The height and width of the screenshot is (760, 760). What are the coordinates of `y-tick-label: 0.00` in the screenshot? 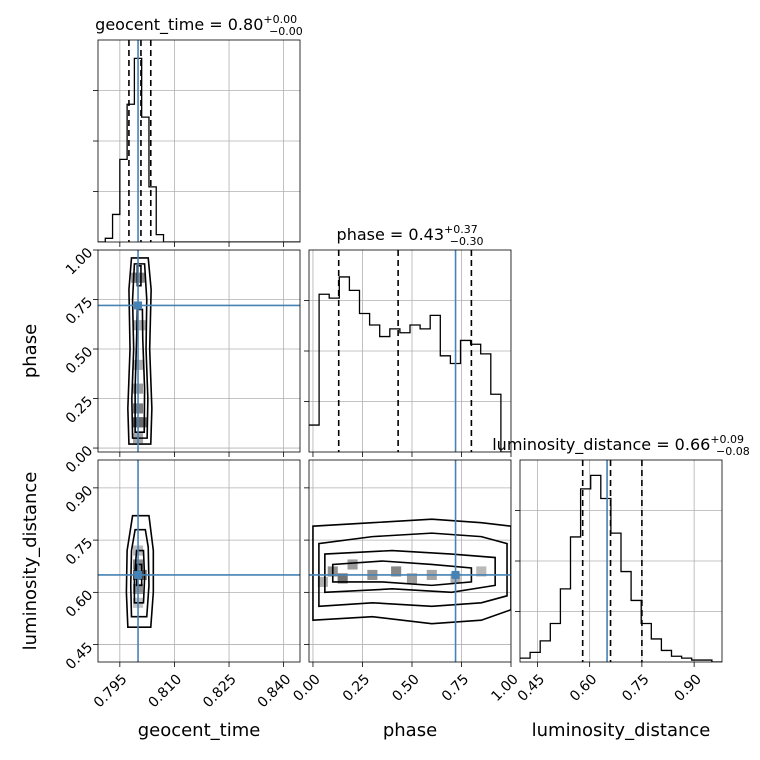 It's located at (79, 459).